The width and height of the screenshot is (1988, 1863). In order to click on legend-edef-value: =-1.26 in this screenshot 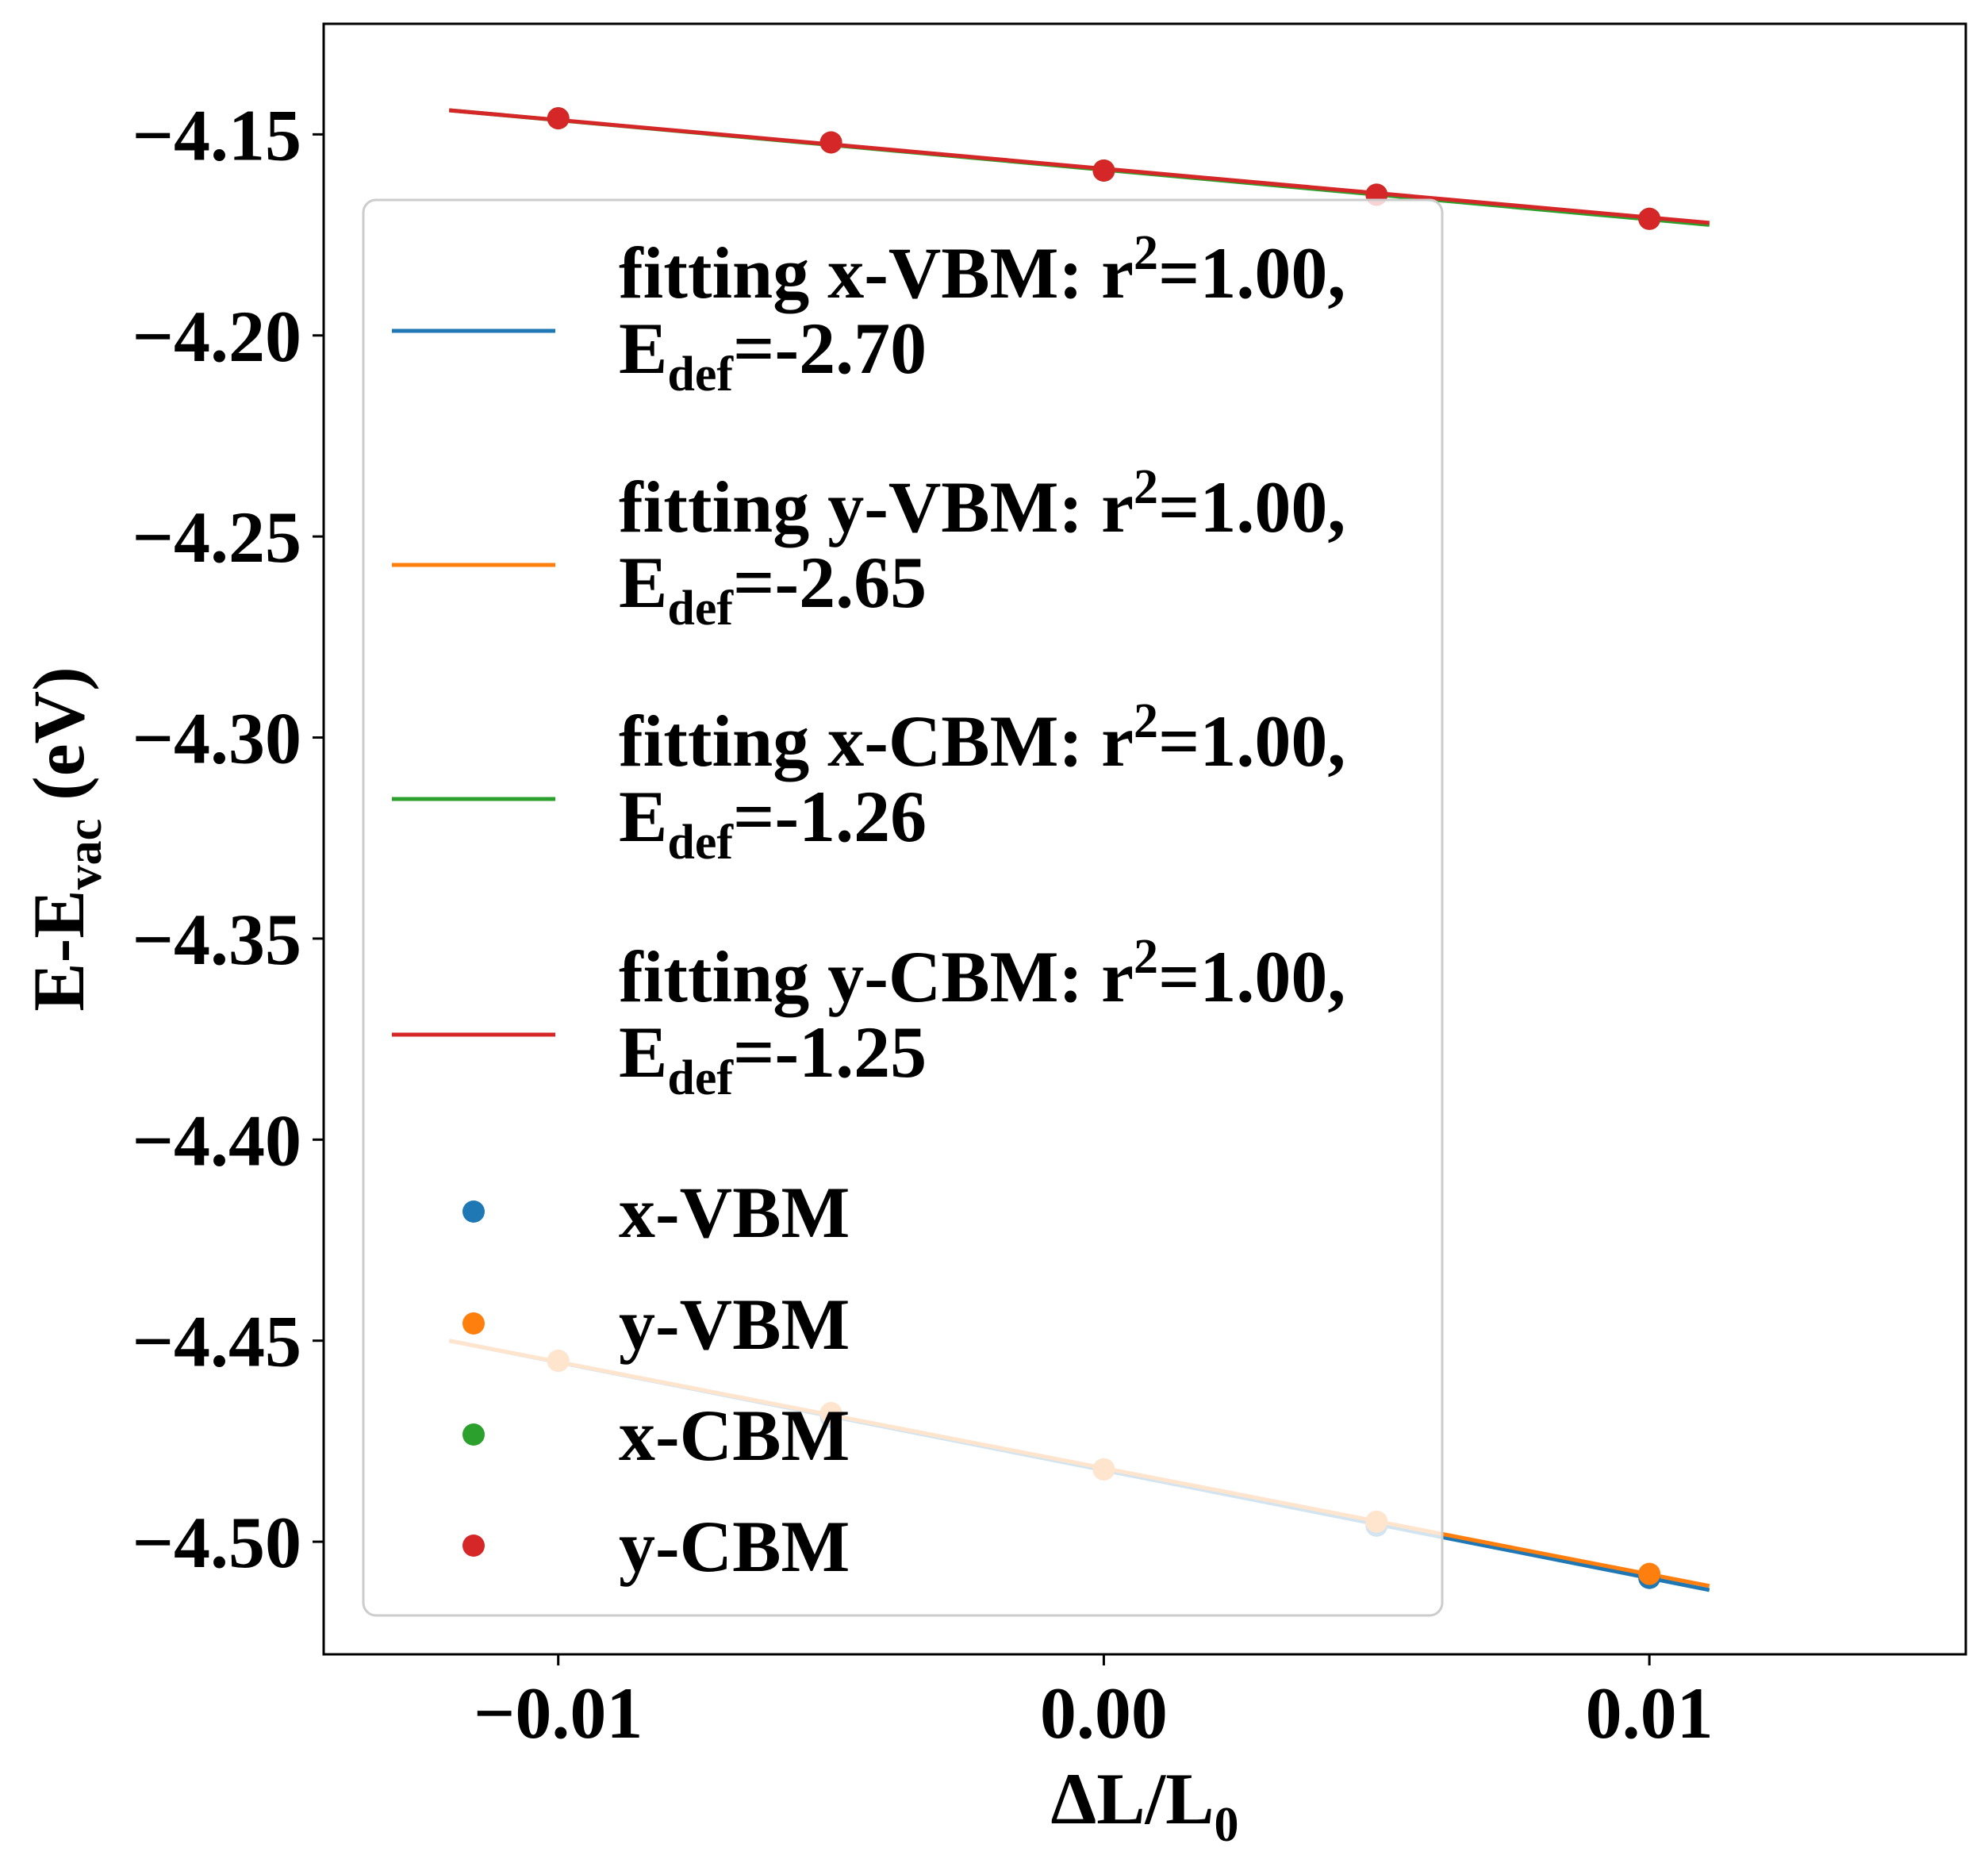, I will do `click(830, 816)`.